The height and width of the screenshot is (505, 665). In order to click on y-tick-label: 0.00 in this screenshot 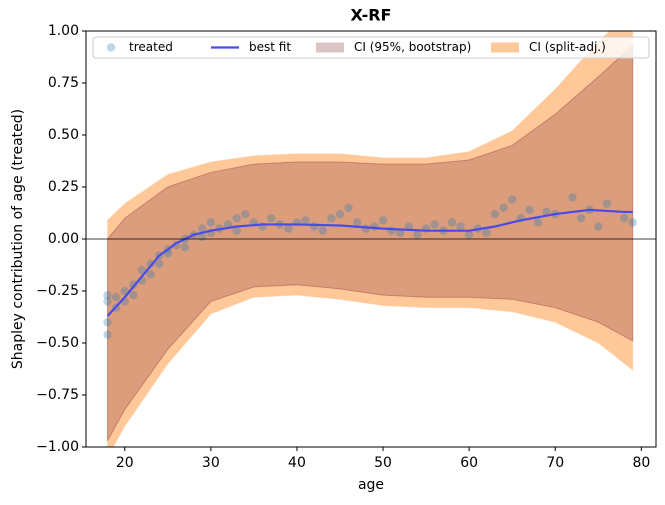, I will do `click(63, 239)`.